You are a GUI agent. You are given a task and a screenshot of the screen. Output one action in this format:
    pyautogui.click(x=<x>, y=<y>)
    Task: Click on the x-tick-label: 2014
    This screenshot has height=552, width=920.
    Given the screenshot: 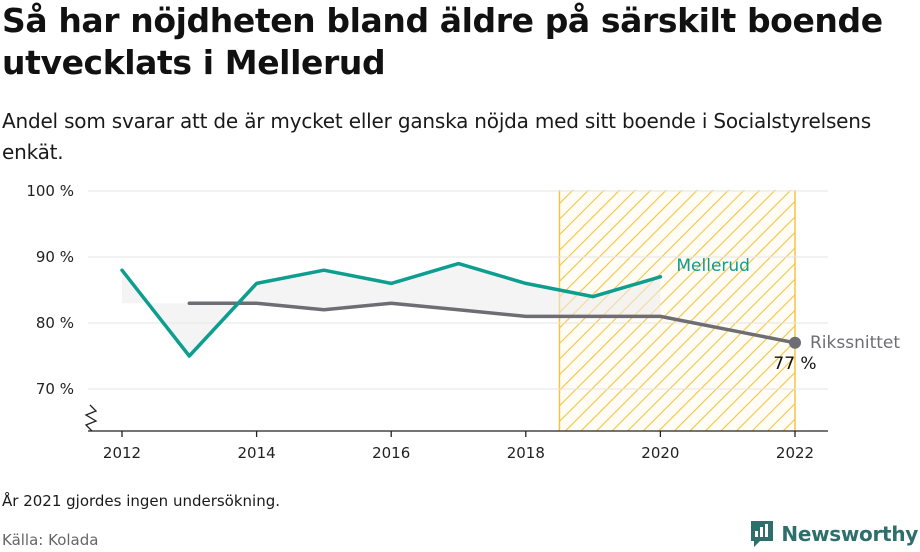 What is the action you would take?
    pyautogui.click(x=257, y=453)
    